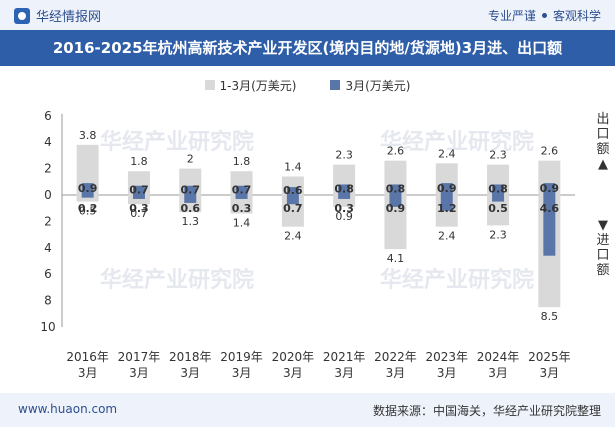  What do you see at coordinates (88, 135) in the screenshot?
I see `data-label-ytd-export: 3.8` at bounding box center [88, 135].